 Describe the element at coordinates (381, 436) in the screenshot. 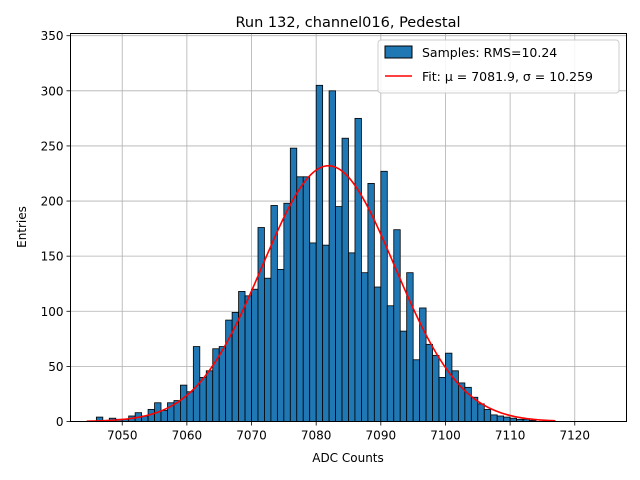

I see `x-tick-label: 7090` at that location.